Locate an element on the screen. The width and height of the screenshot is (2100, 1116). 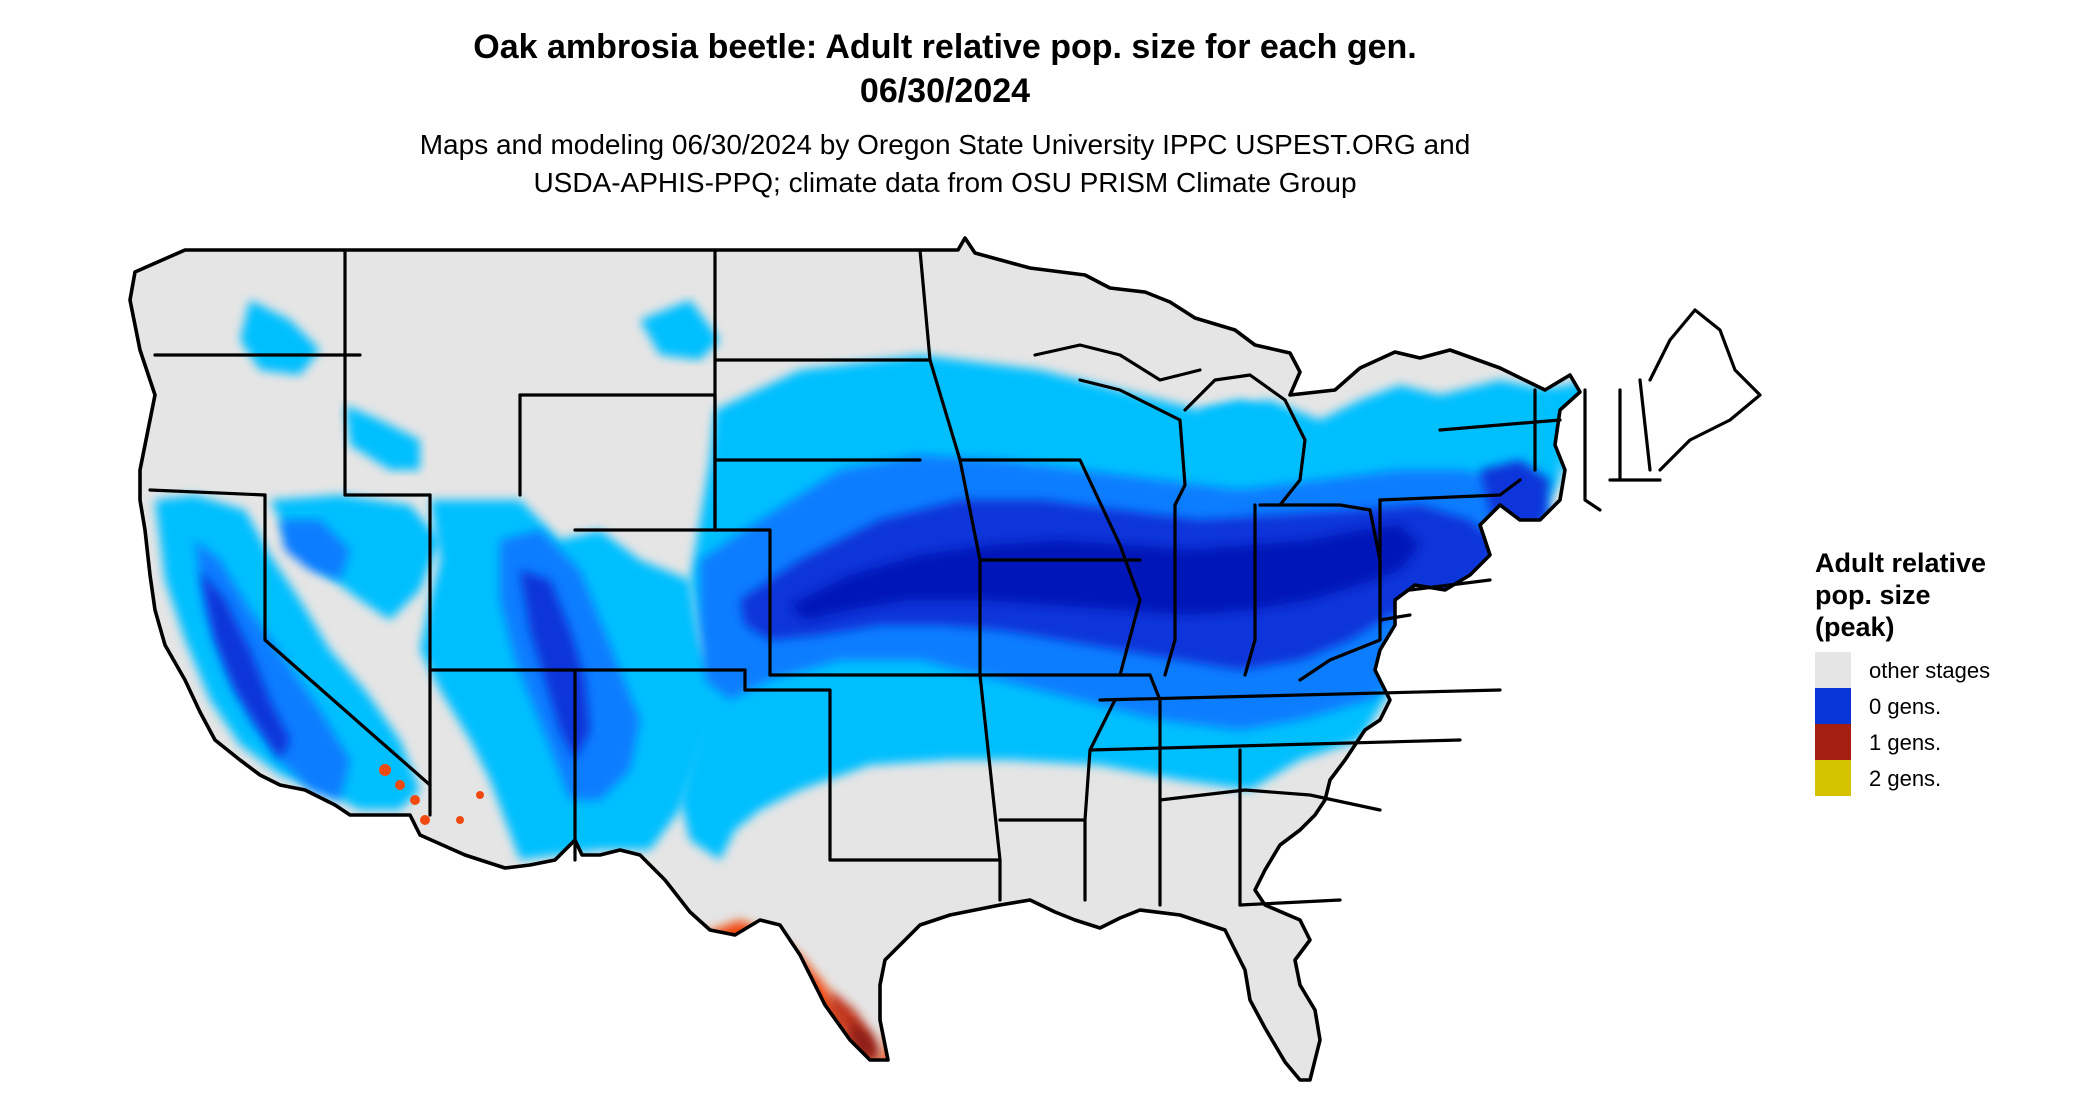
southwest-warm-specks is located at coordinates (431, 794).